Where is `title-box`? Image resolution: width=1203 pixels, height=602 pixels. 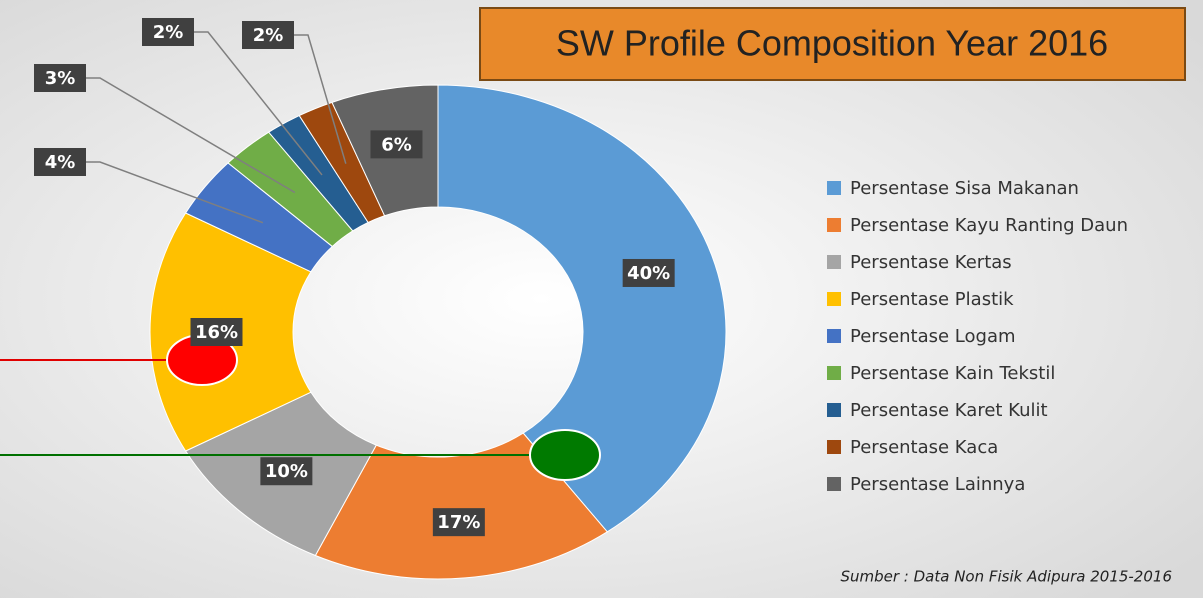
title-box is located at coordinates (832, 44).